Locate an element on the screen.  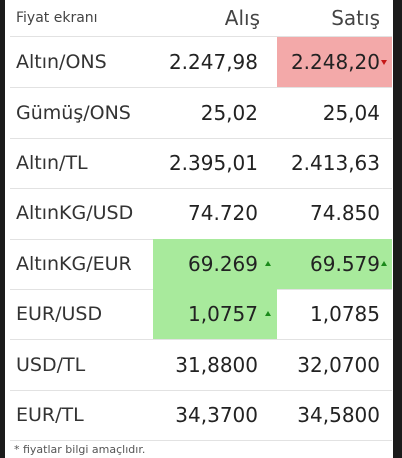
instrument-name: USD/TL is located at coordinates (81, 364).